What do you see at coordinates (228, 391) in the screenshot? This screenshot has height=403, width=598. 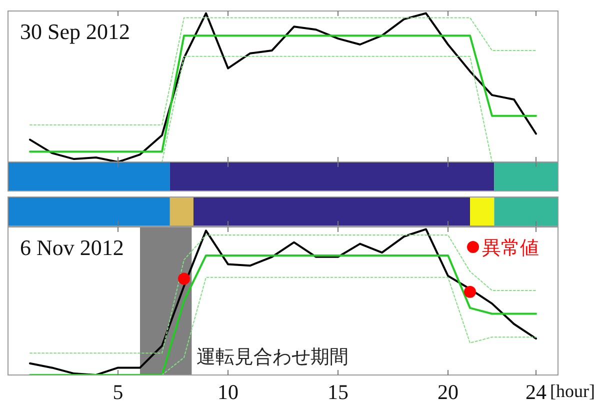 I see `x-tick-label: 10` at bounding box center [228, 391].